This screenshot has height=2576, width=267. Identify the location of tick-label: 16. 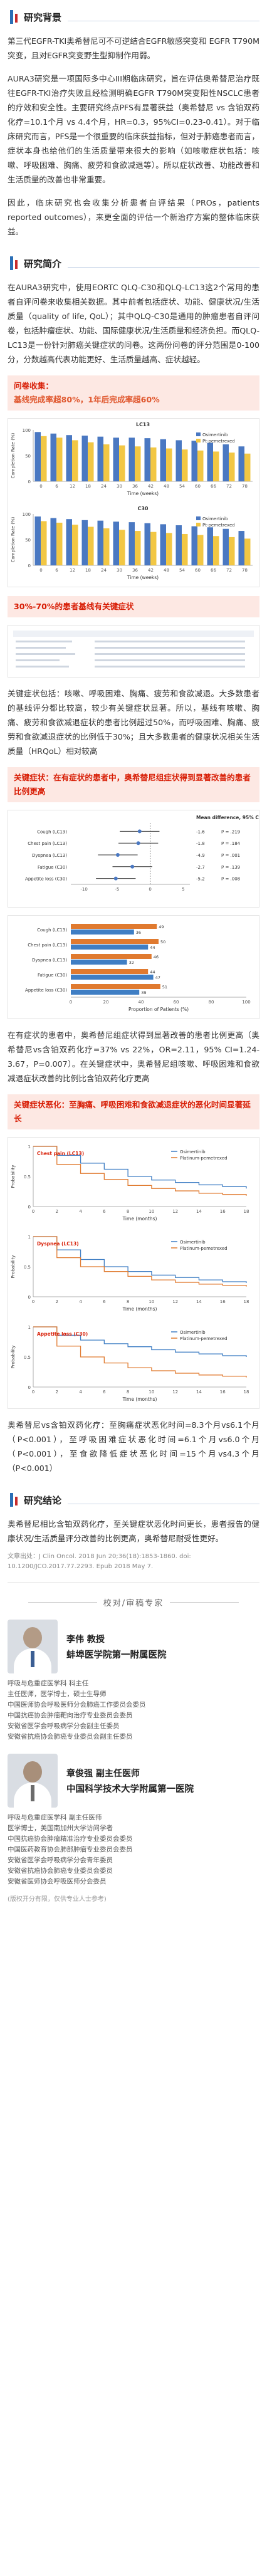
(223, 1392).